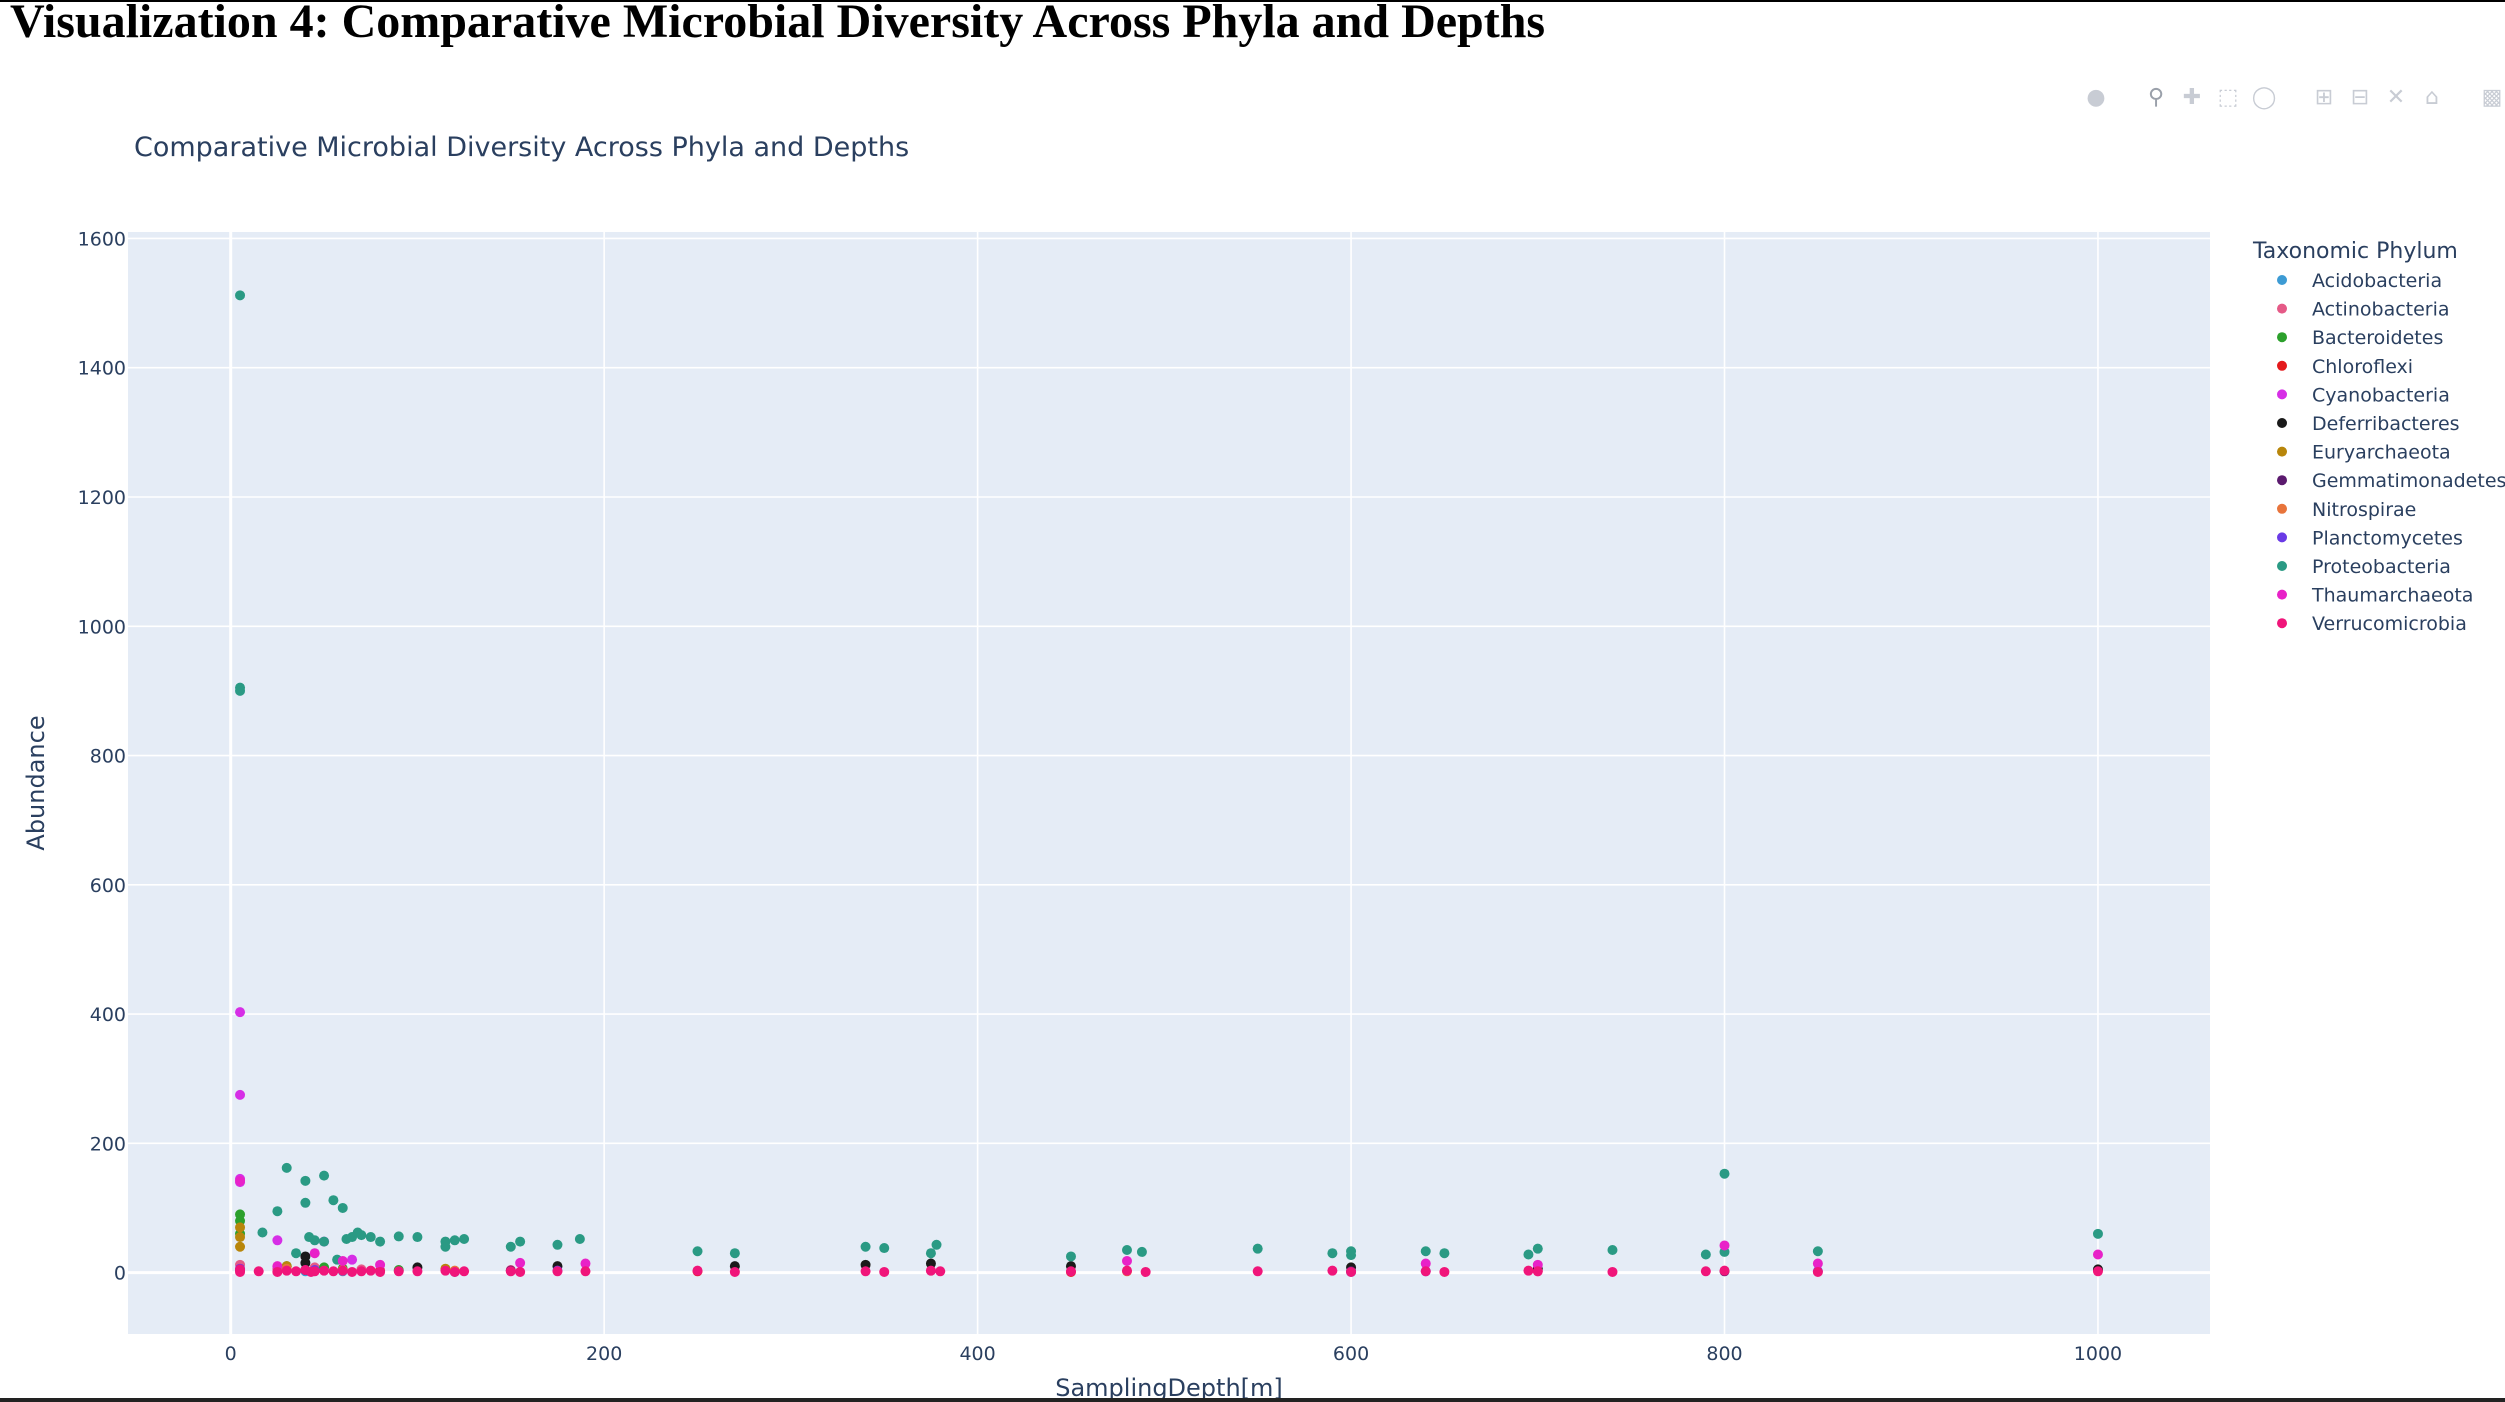 The image size is (2505, 1402). I want to click on pan-icon: ✚, so click(2192, 97).